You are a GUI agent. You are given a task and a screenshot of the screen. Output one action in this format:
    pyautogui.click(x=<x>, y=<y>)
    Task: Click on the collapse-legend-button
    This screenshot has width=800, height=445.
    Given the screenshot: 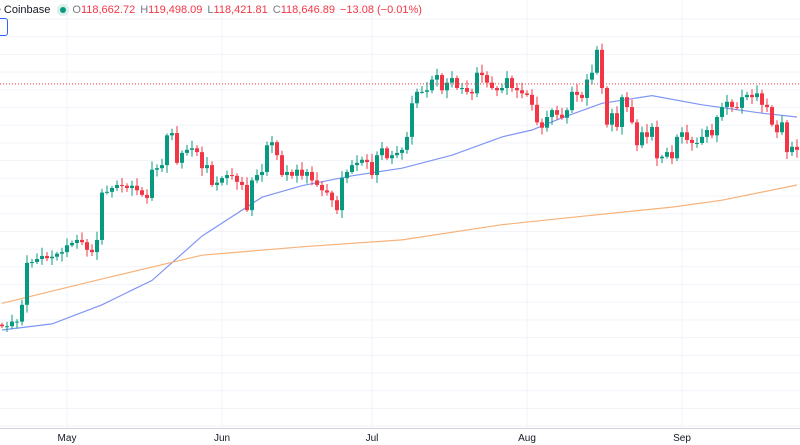 What is the action you would take?
    pyautogui.click(x=4, y=27)
    